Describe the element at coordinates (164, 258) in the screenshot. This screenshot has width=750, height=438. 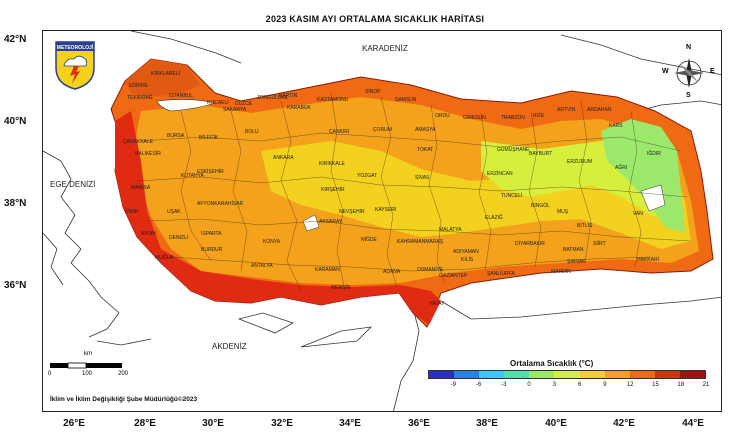
I see `province-label: MUĞLA` at that location.